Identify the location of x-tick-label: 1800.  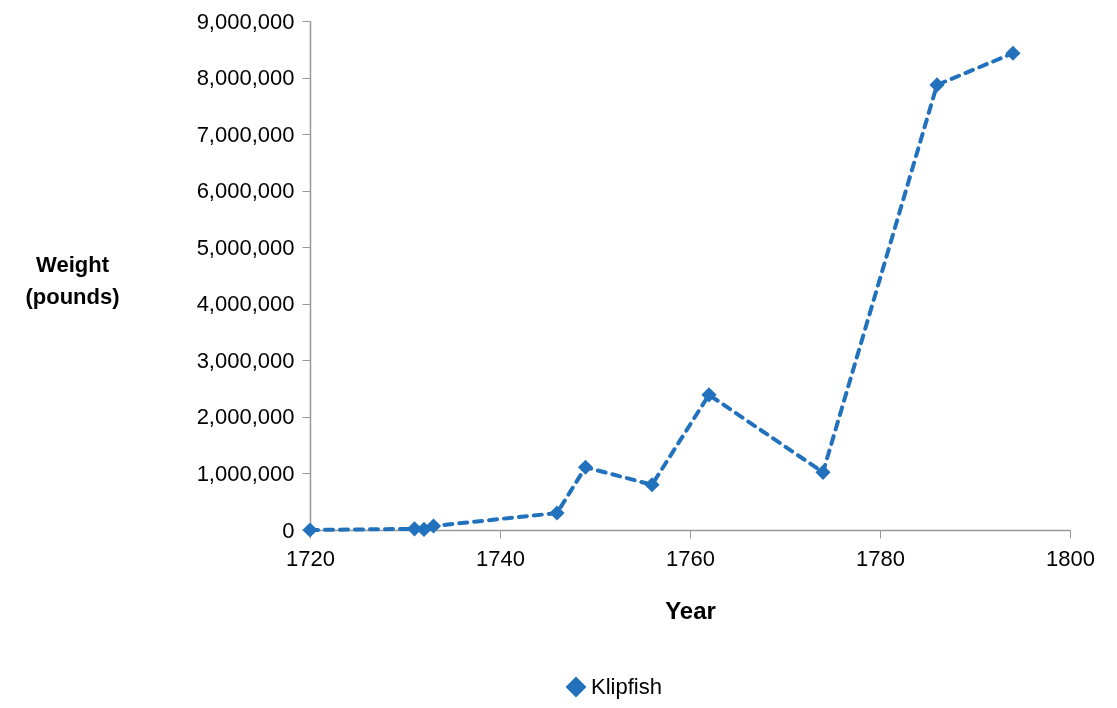
(1070, 558).